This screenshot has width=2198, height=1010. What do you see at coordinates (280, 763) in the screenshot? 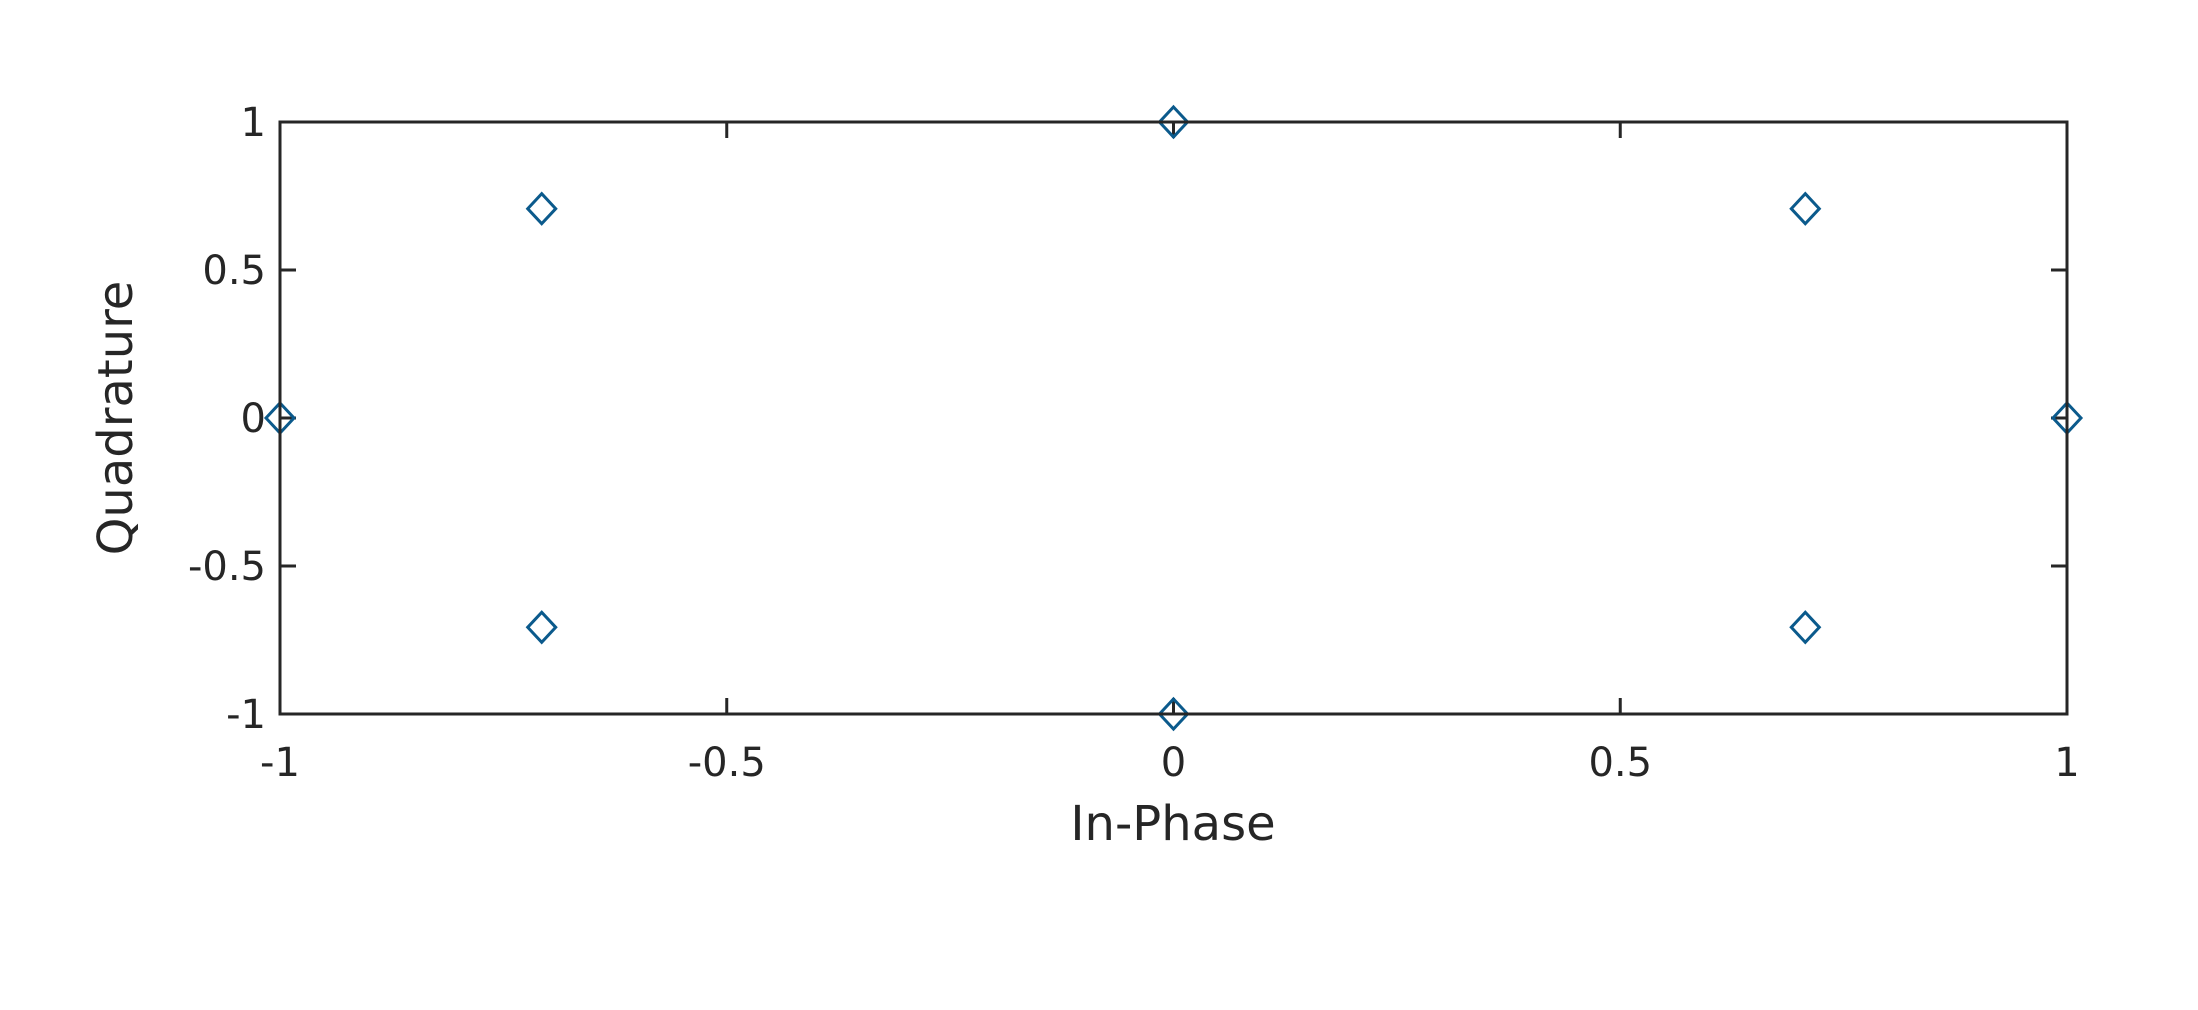
I see `x-tick-label: -1` at bounding box center [280, 763].